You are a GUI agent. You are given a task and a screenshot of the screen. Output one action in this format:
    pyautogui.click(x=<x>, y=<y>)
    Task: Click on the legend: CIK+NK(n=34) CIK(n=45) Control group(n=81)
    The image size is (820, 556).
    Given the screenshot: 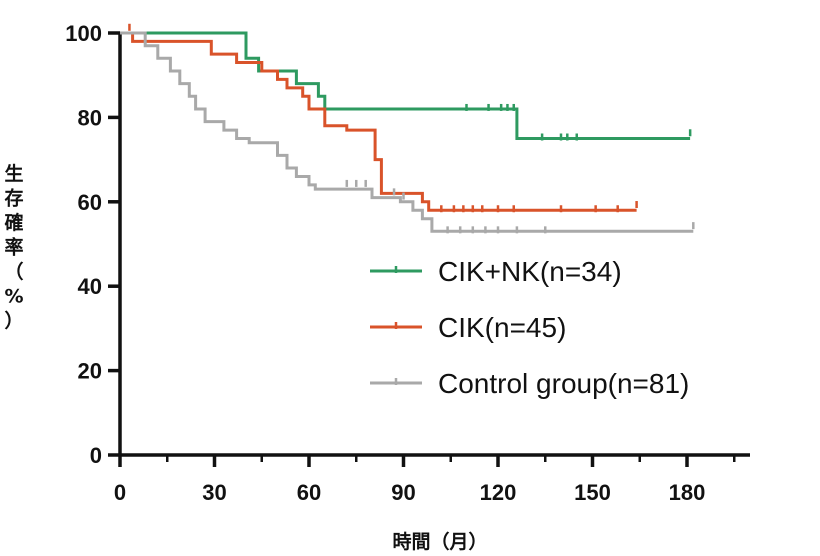 What is the action you would take?
    pyautogui.click(x=529, y=327)
    